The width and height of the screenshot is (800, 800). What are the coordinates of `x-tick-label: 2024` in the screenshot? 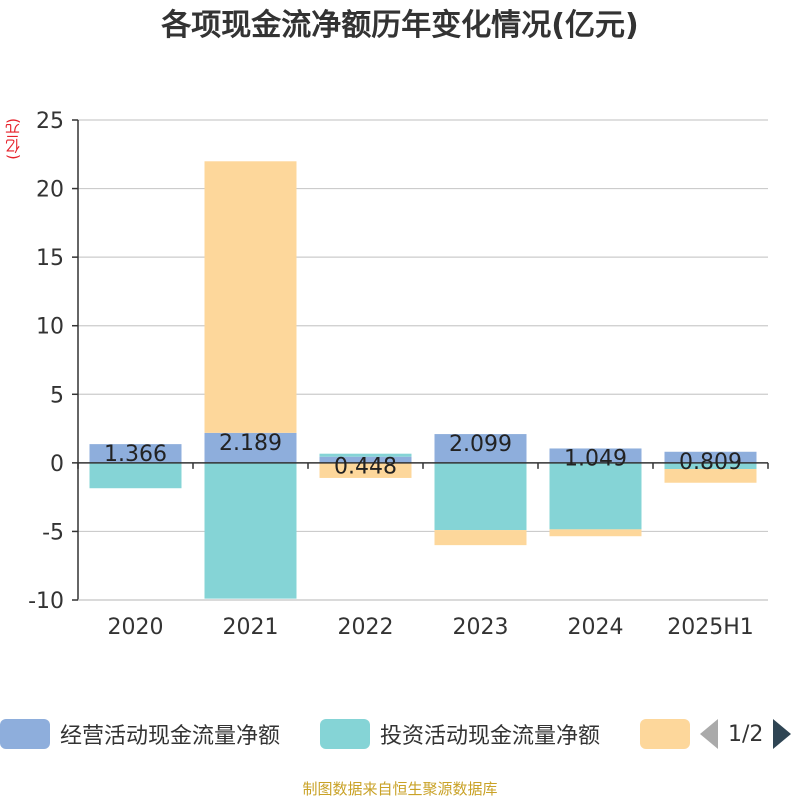 It's located at (596, 627).